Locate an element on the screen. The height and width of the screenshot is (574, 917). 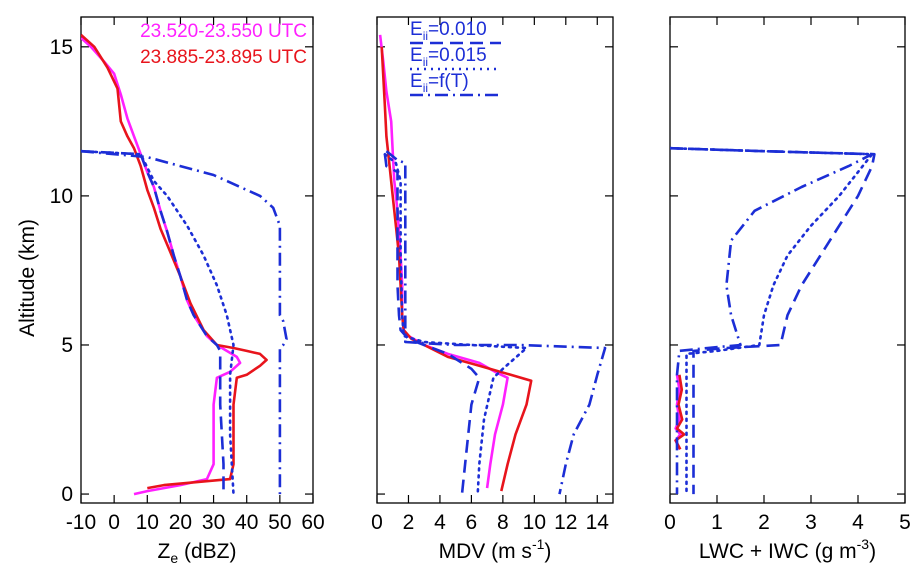
x-tick-label: -10 is located at coordinates (81, 522).